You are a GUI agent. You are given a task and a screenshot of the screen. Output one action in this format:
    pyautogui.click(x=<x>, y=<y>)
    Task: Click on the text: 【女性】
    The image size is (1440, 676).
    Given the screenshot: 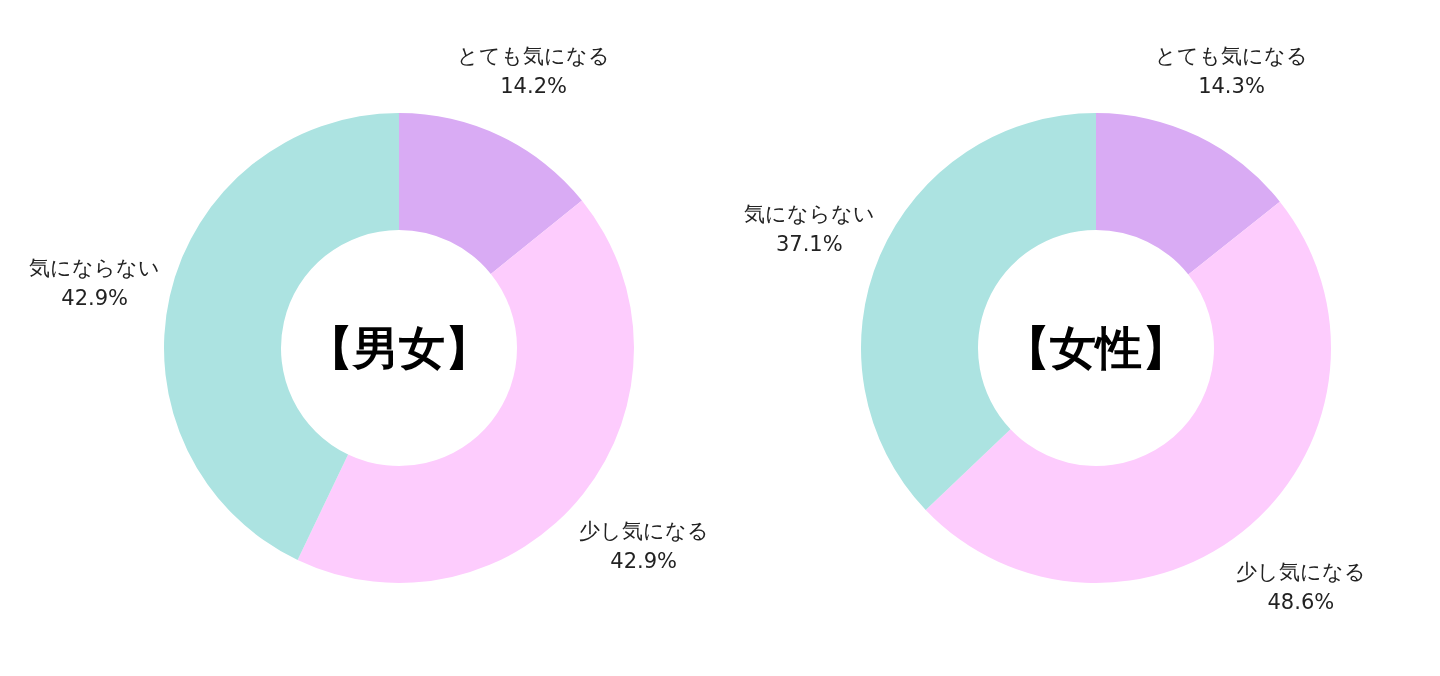 What is the action you would take?
    pyautogui.click(x=1096, y=348)
    